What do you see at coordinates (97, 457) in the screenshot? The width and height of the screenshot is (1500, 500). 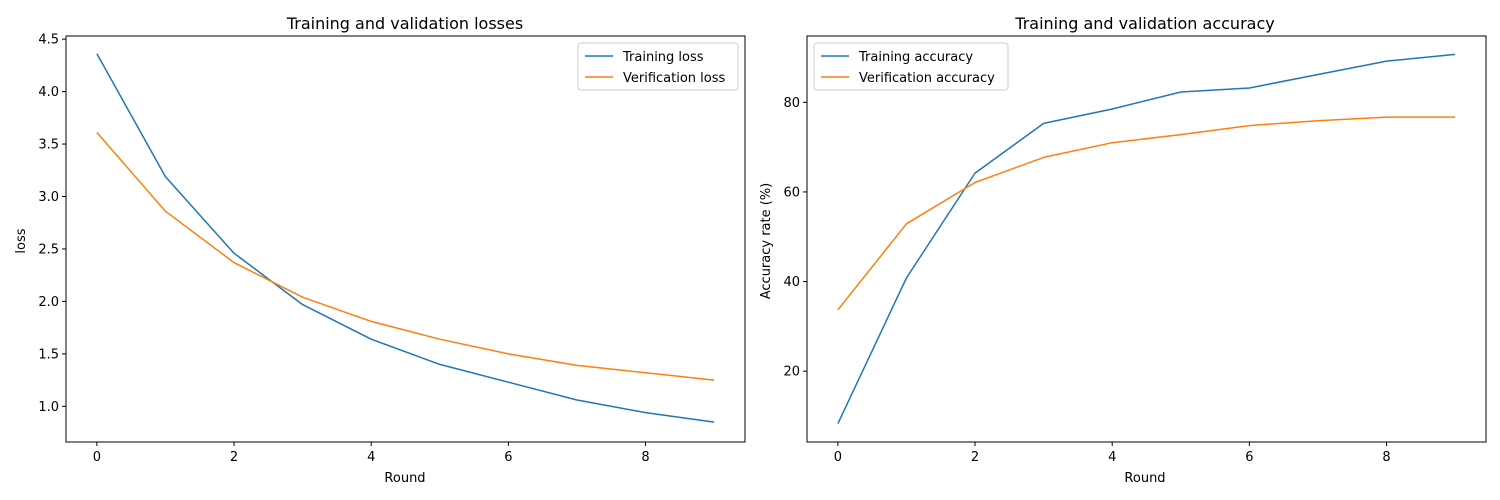 I see `losses-x-tick-label: 0` at bounding box center [97, 457].